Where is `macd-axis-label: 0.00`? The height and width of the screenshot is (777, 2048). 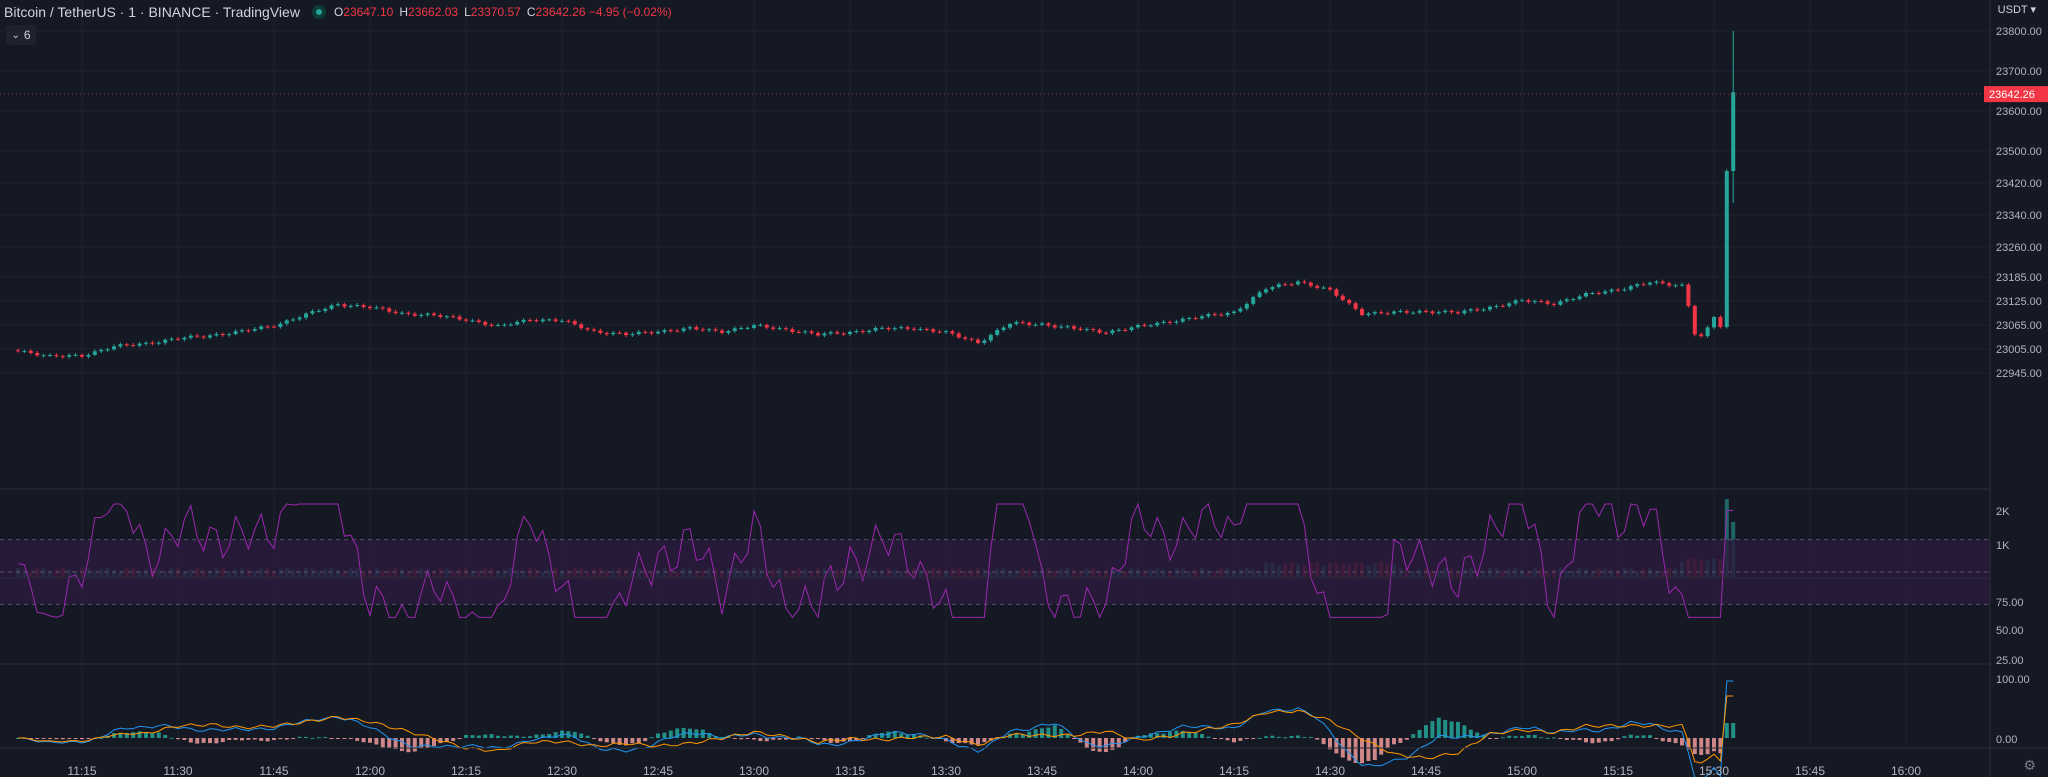
macd-axis-label: 0.00 is located at coordinates (2006, 740).